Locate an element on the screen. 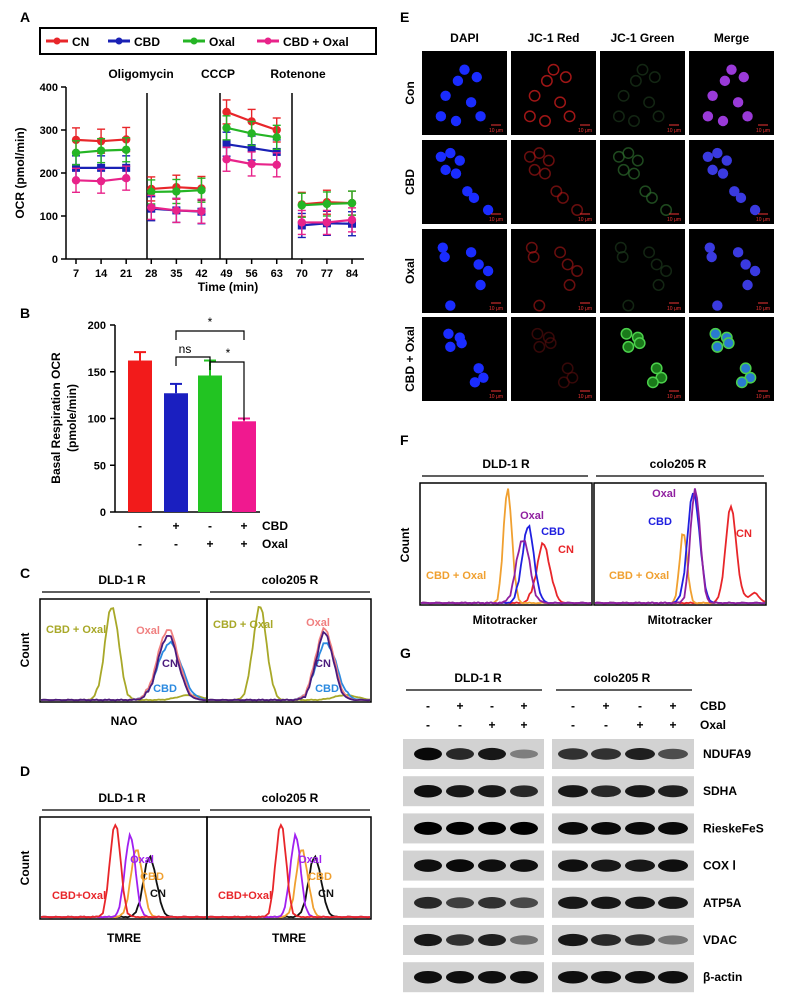  protein-label: NDUFA9 is located at coordinates (727, 754).